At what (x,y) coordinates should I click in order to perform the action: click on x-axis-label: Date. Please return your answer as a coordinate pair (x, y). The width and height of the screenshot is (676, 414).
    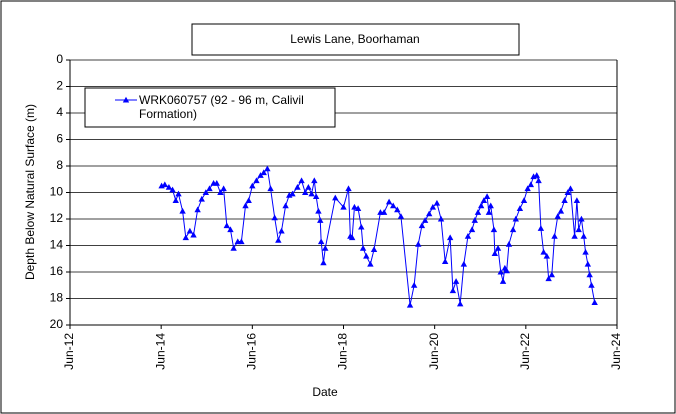
    Looking at the image, I should click on (325, 392).